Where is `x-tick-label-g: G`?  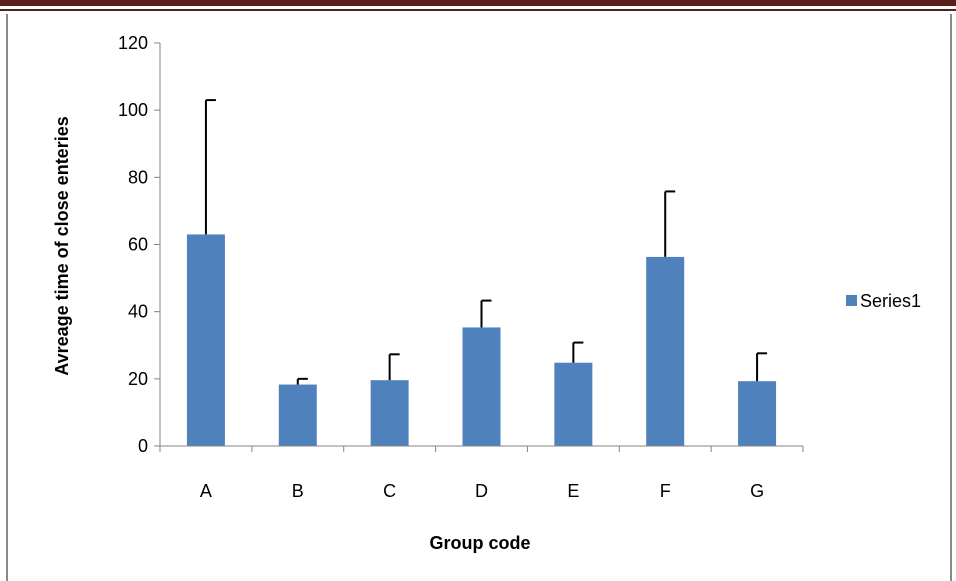 x-tick-label-g: G is located at coordinates (757, 491).